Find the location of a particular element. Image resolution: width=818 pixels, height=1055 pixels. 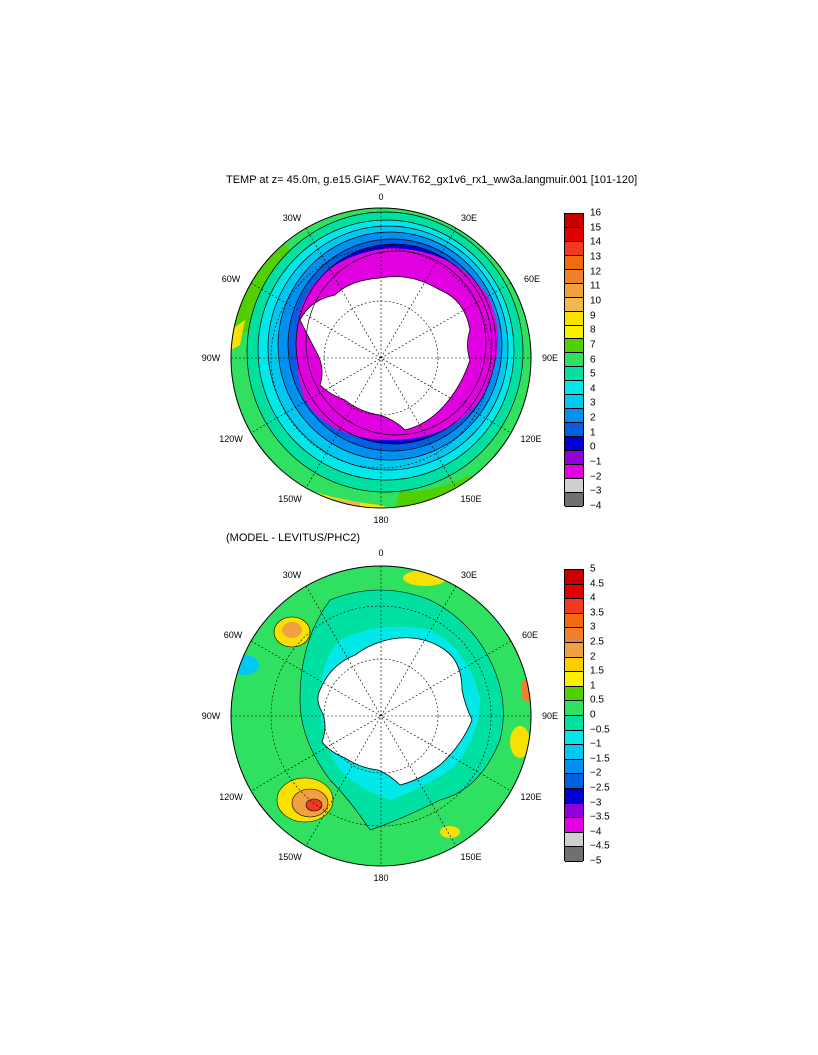

colorbar-tick-label: 15 is located at coordinates (596, 228).